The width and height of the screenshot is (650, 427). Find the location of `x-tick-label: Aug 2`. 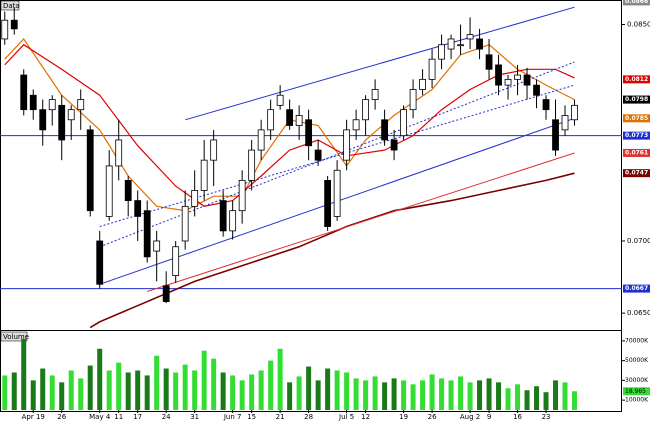

x-tick-label: Aug 2 is located at coordinates (470, 417).